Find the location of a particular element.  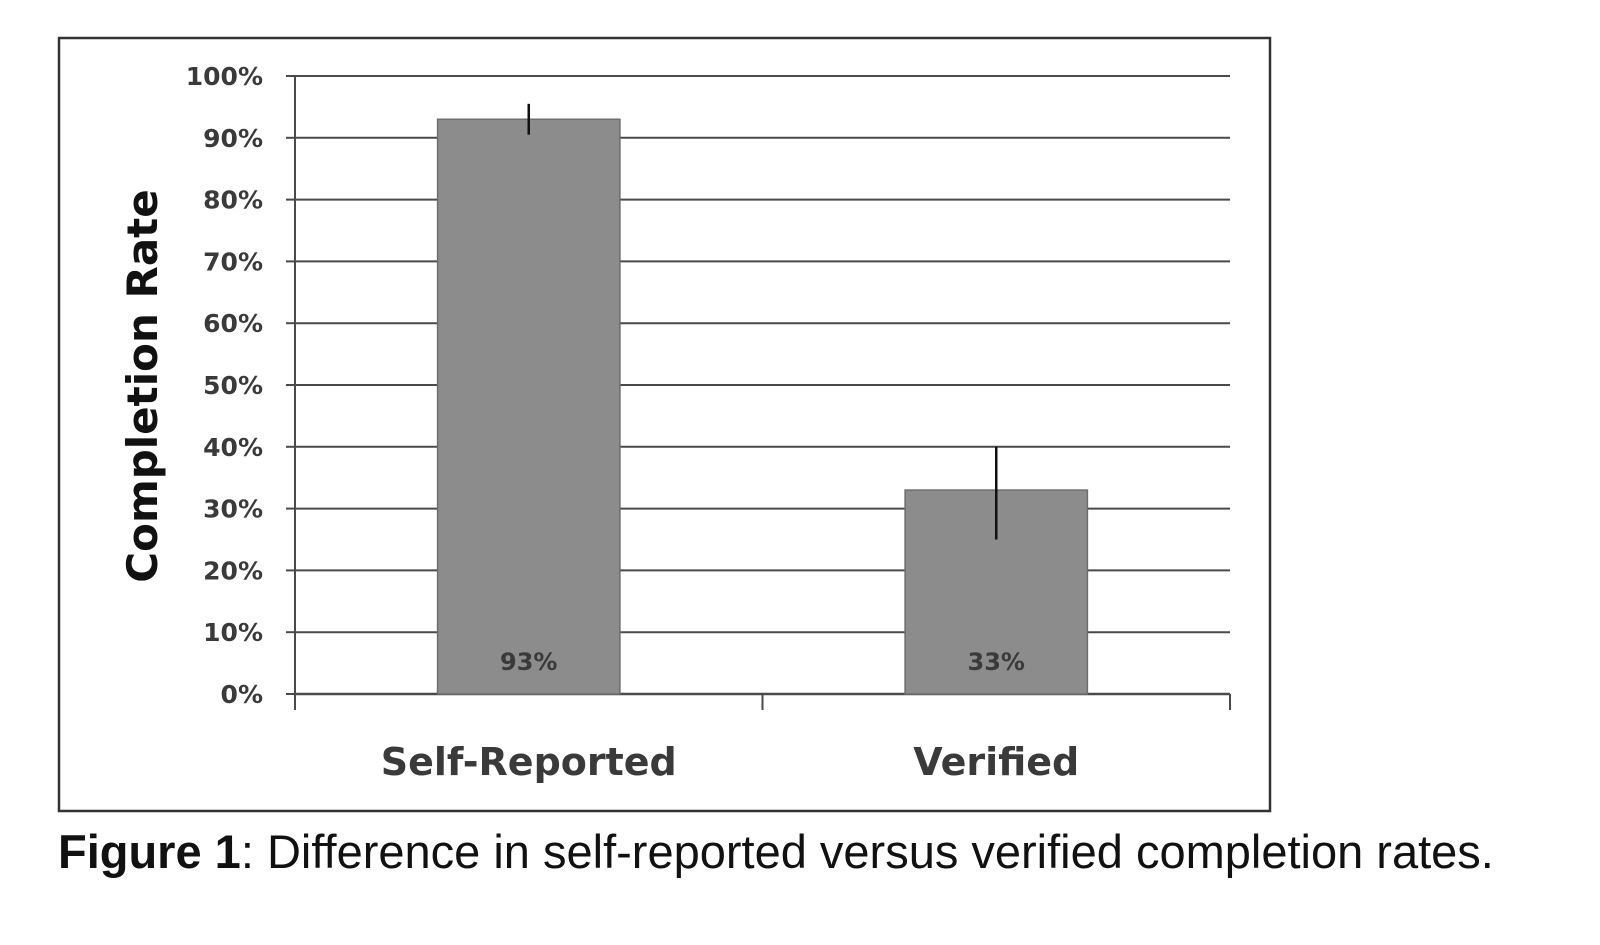

x-axis-categories: Self-Reported Verified is located at coordinates (730, 762).